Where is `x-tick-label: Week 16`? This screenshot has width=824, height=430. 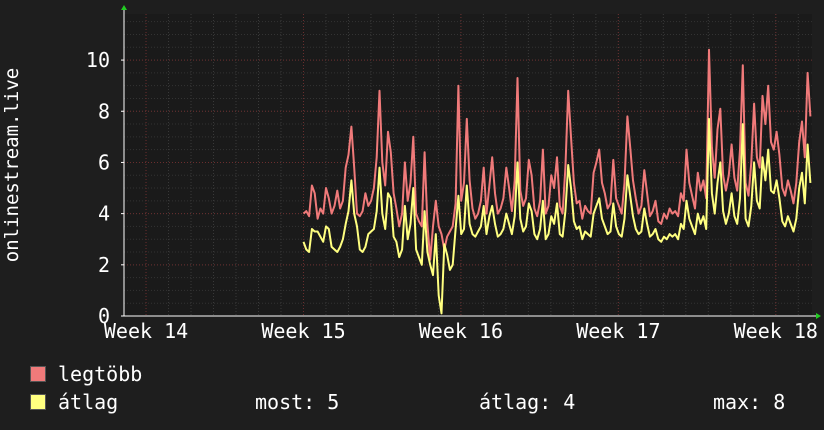
x-tick-label: Week 16 is located at coordinates (461, 329).